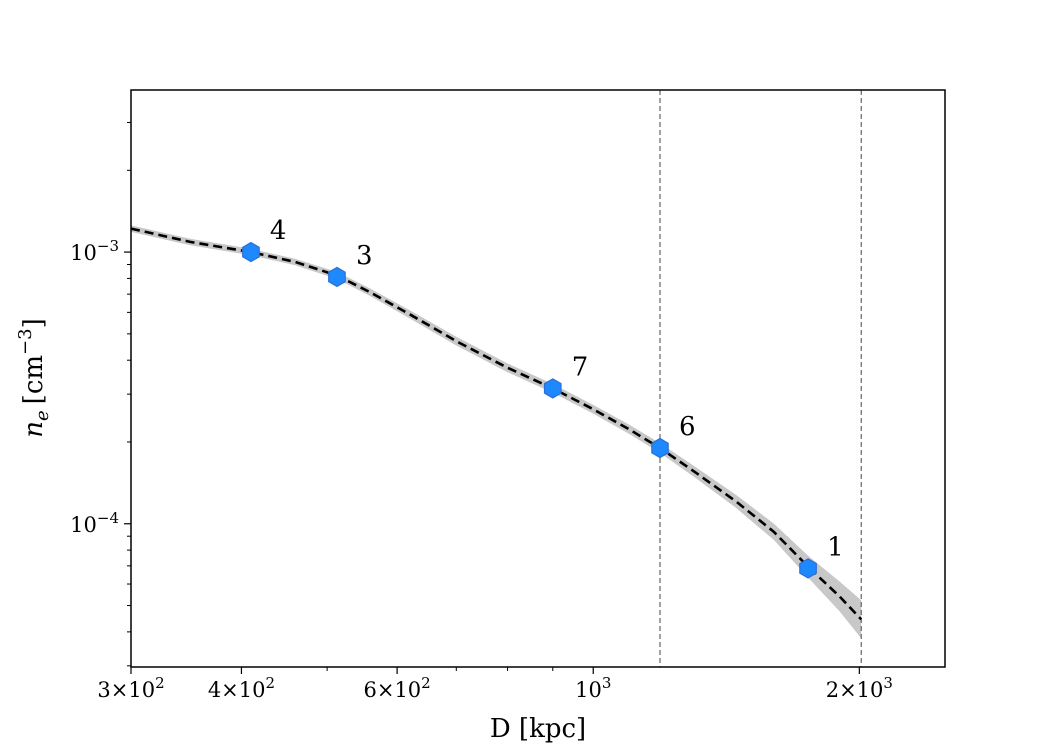 The width and height of the screenshot is (1050, 750). I want to click on x-tick-label-mantissa: 3×, so click(112, 690).